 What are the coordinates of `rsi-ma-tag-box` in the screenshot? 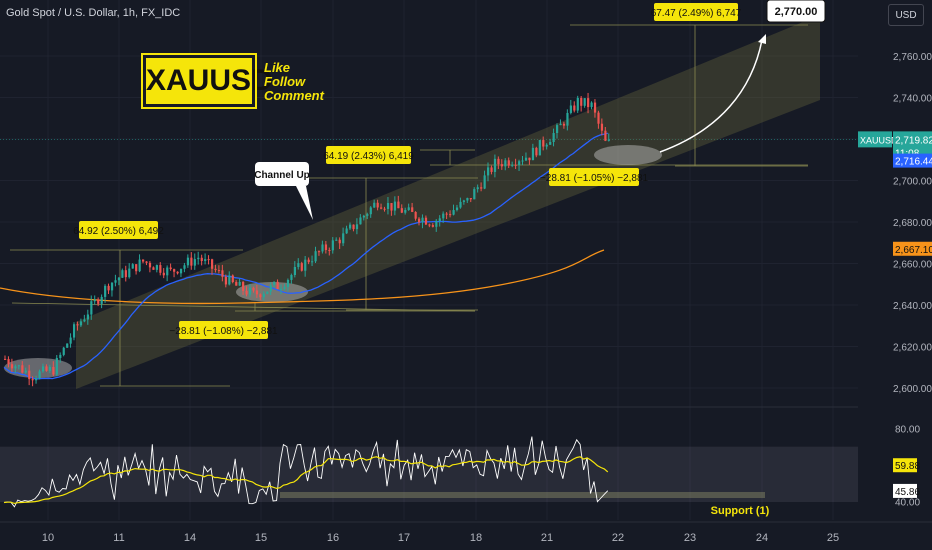 It's located at (905, 465).